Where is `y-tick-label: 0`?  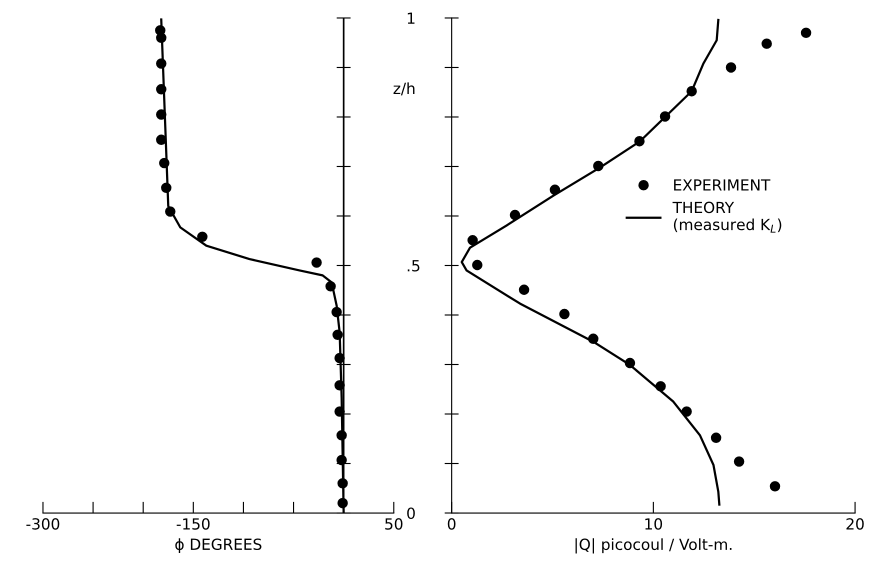 y-tick-label: 0 is located at coordinates (411, 513).